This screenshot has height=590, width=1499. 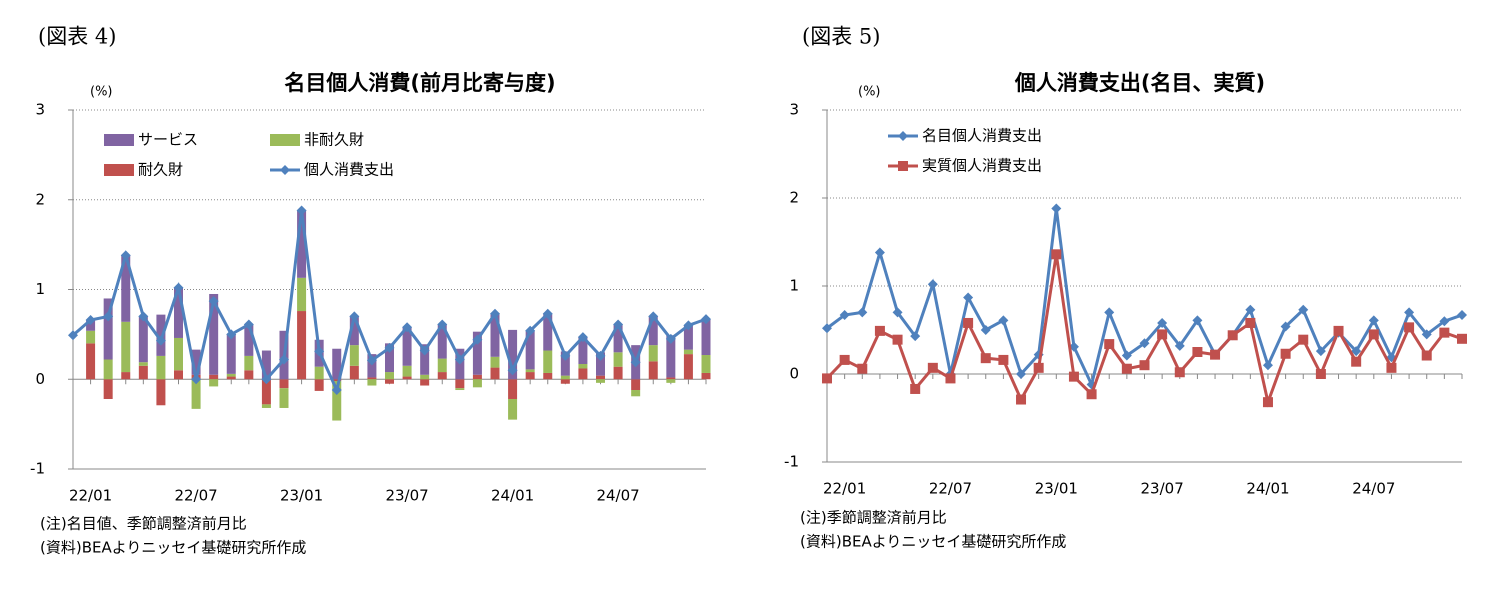 I want to click on y-unit: (%), so click(x=869, y=92).